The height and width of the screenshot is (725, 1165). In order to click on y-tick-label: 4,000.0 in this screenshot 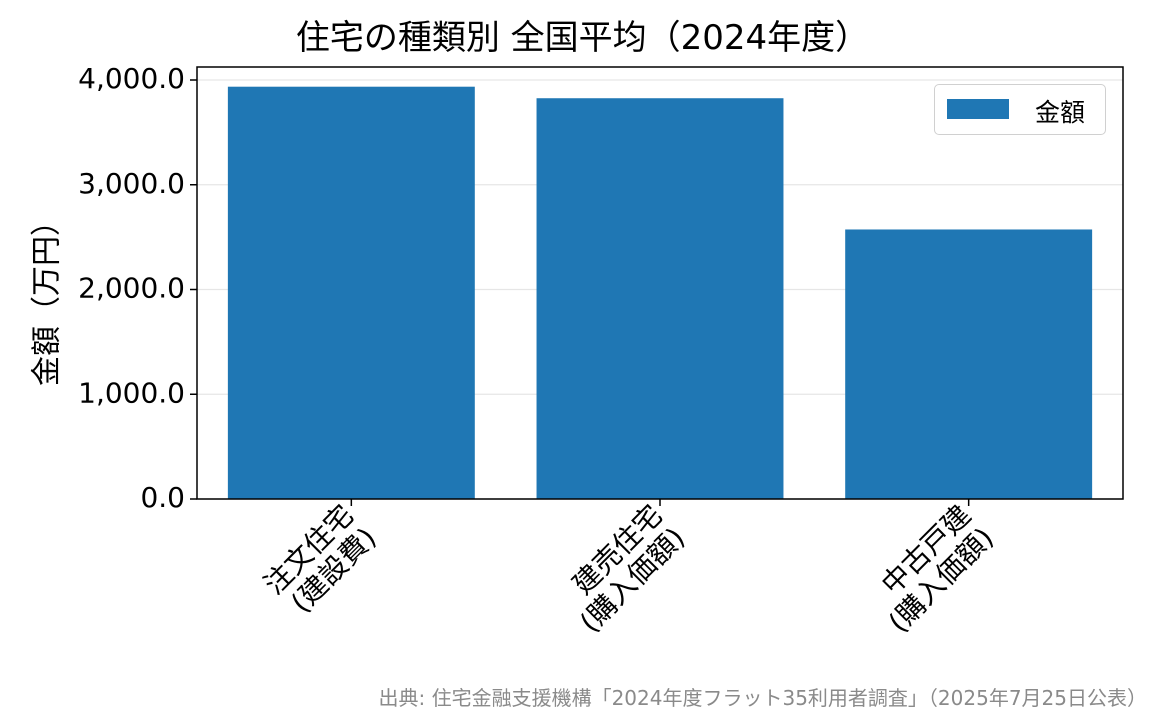, I will do `click(131, 78)`.